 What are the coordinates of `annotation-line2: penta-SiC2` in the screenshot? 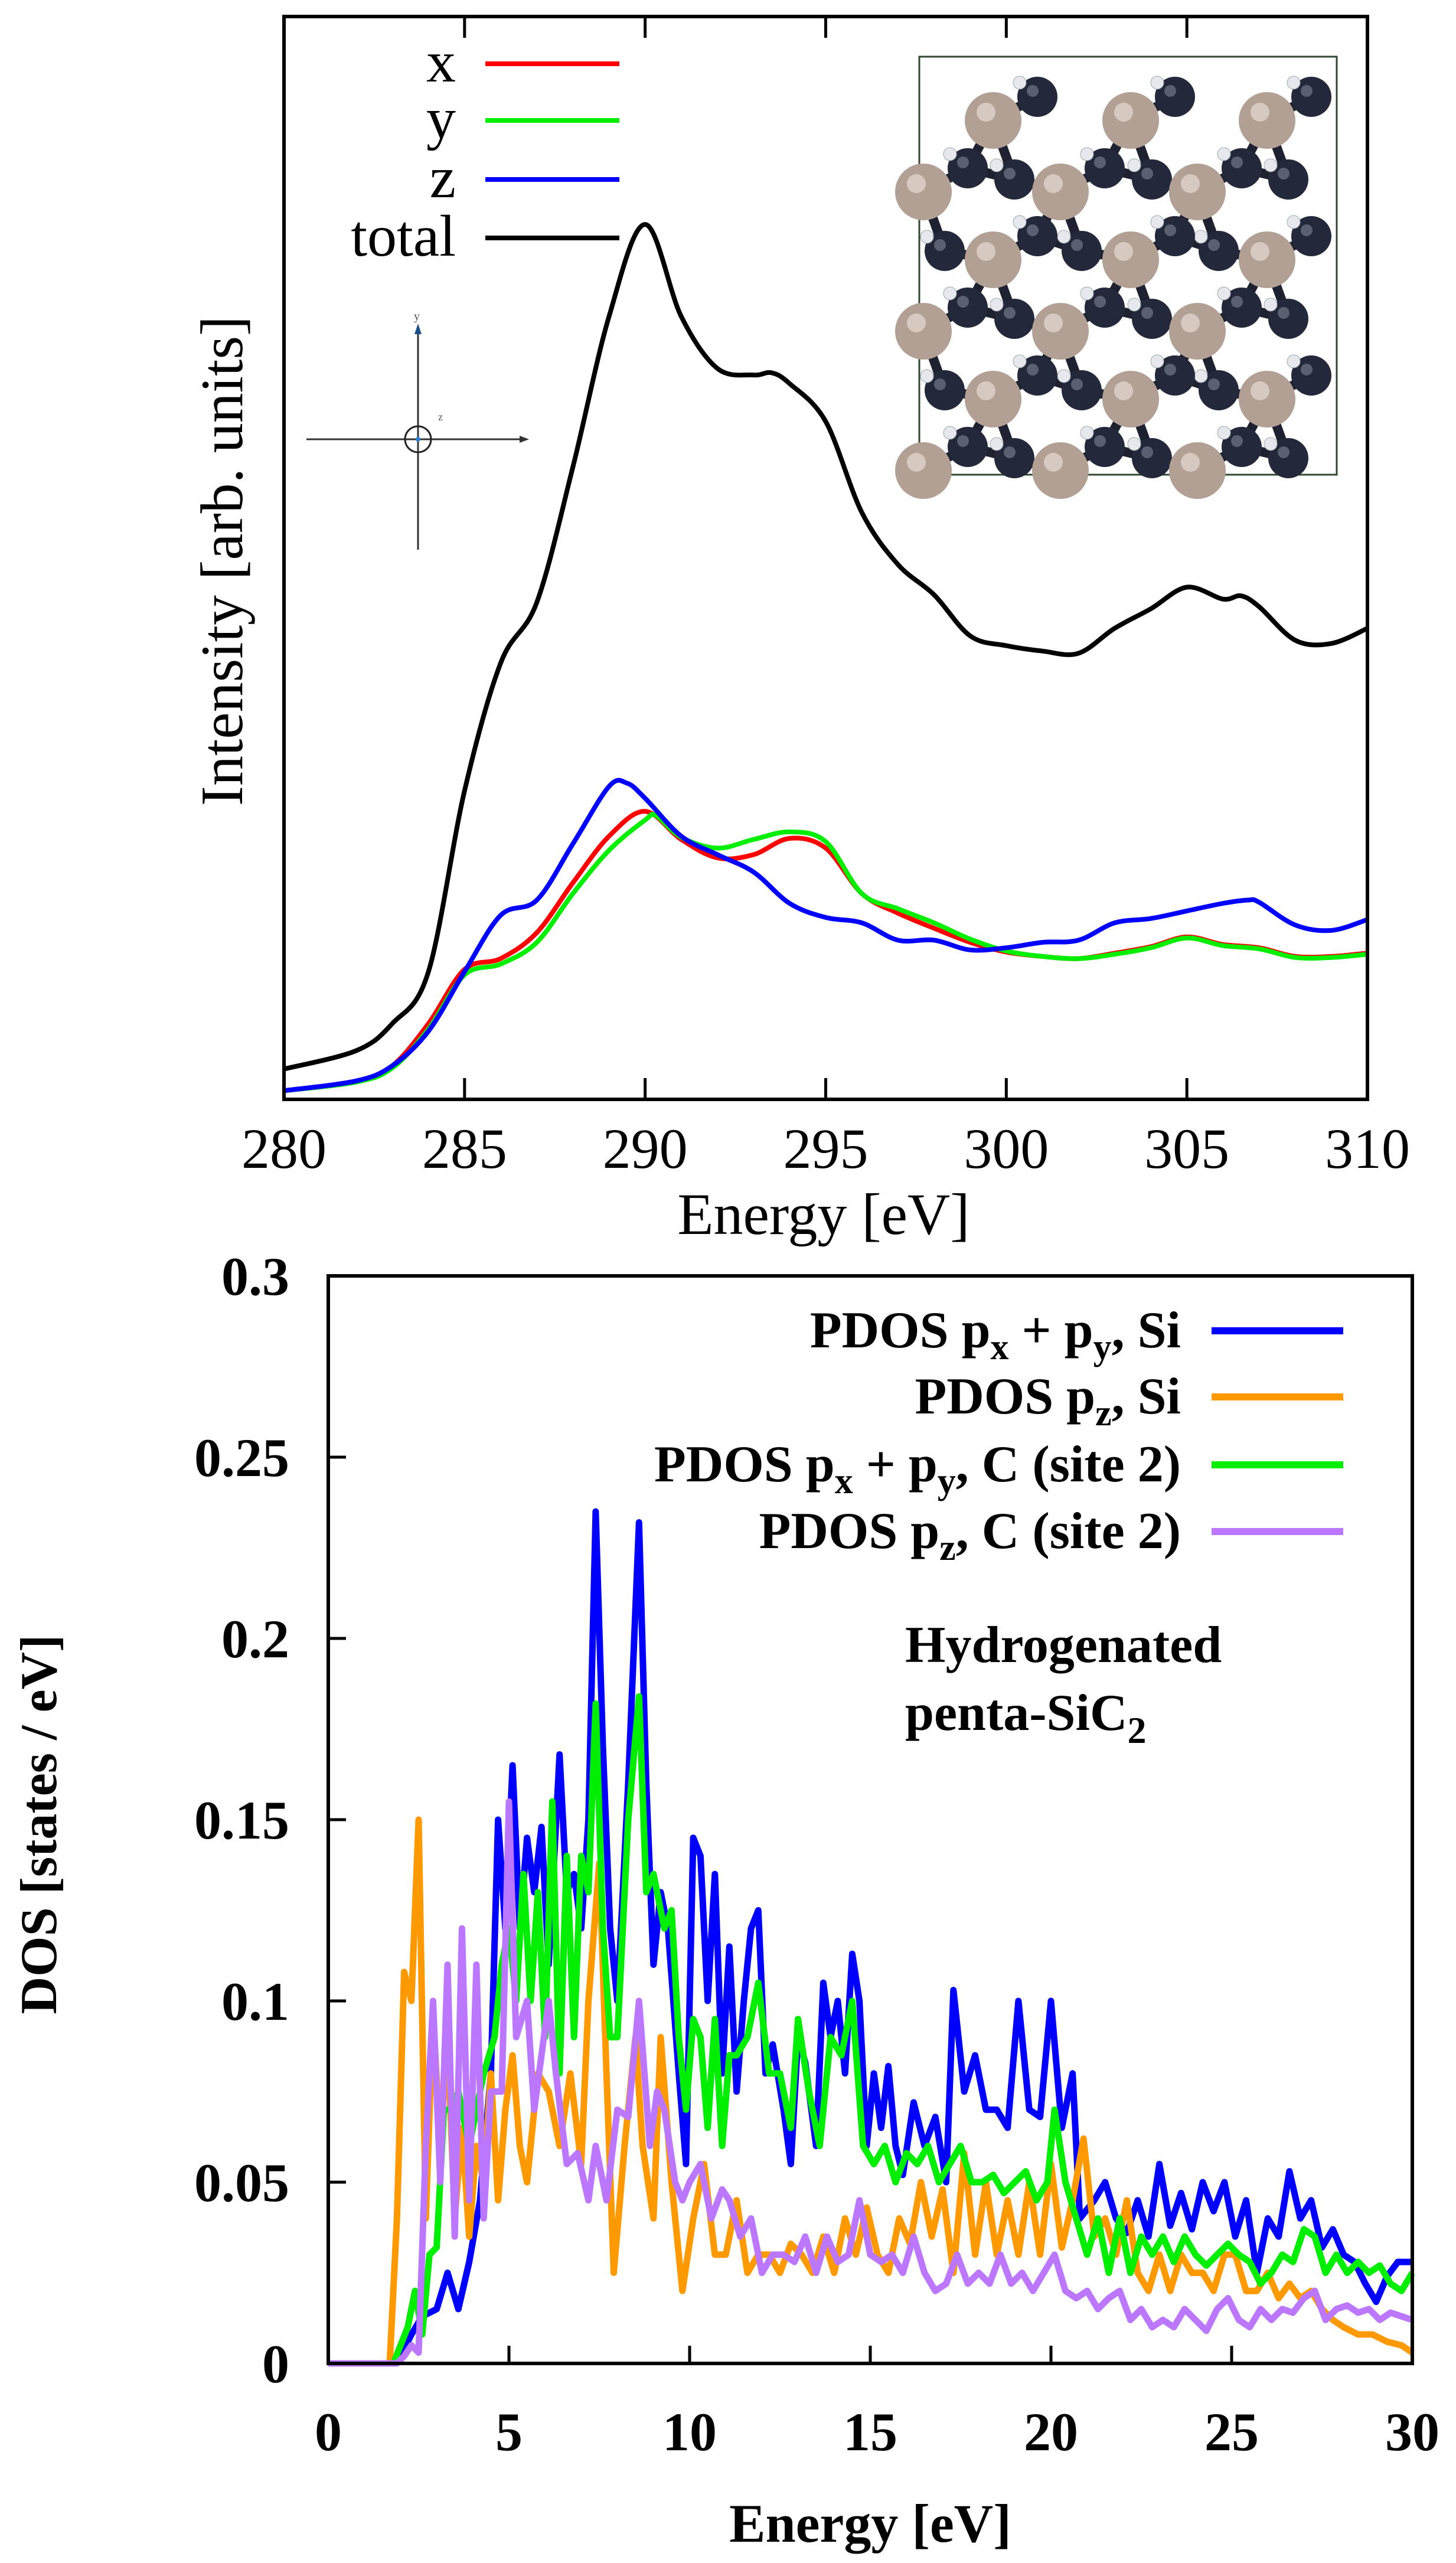 It's located at (1026, 1717).